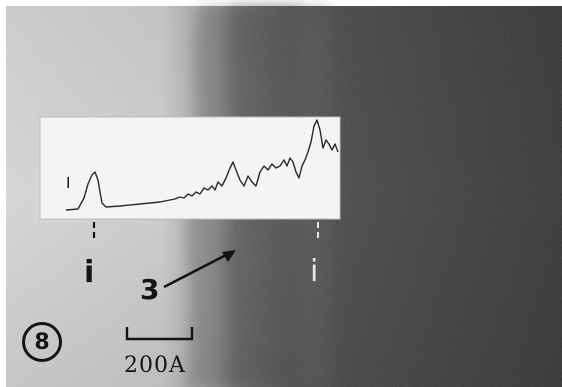  Describe the element at coordinates (202, 165) in the screenshot. I see `inset-profile-trace` at that location.